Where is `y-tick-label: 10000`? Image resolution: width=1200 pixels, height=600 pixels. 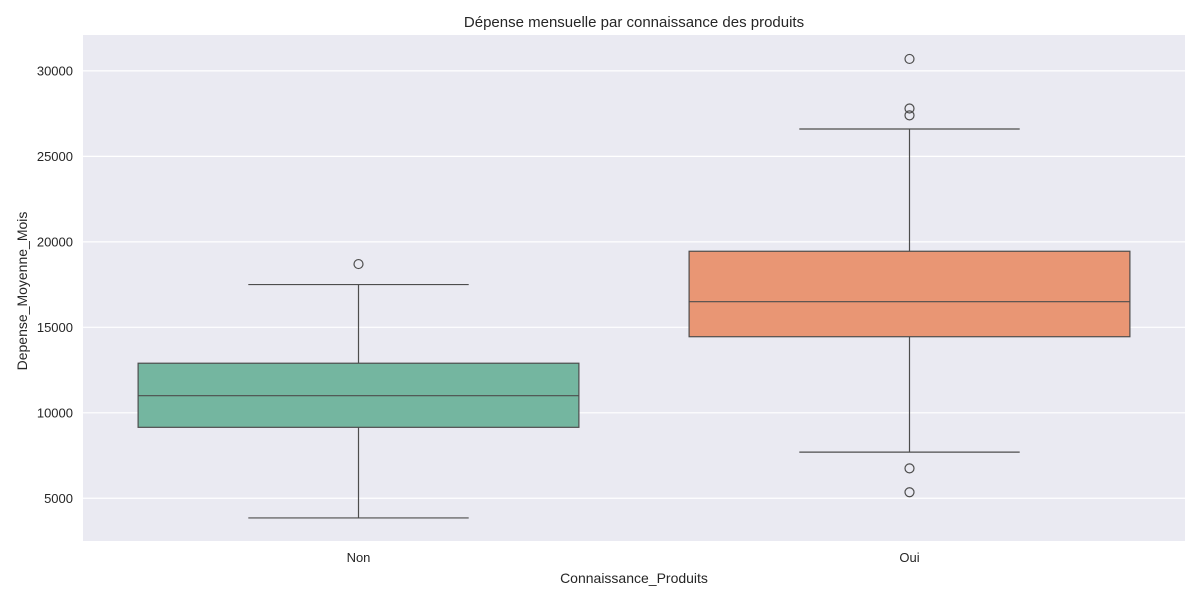 y-tick-label: 10000 is located at coordinates (55, 412).